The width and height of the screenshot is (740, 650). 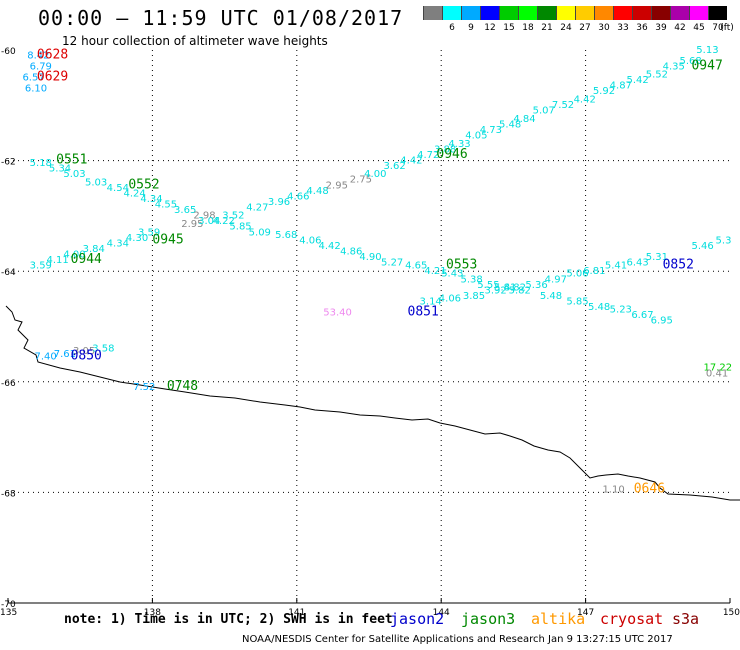 What do you see at coordinates (702, 246) in the screenshot?
I see `swh-value: 5.46` at bounding box center [702, 246].